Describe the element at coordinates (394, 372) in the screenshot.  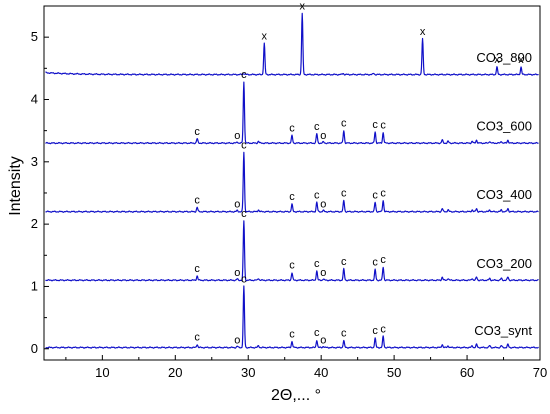
I see `x-tick-label: 50` at that location.